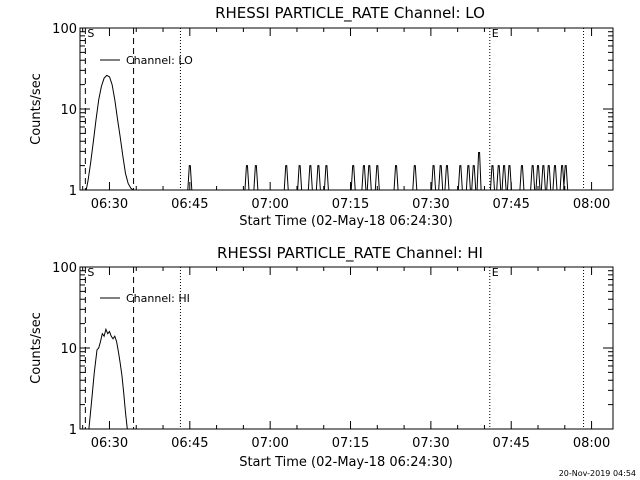 This screenshot has height=480, width=640. I want to click on legend-label: Channel: LO, so click(159, 60).